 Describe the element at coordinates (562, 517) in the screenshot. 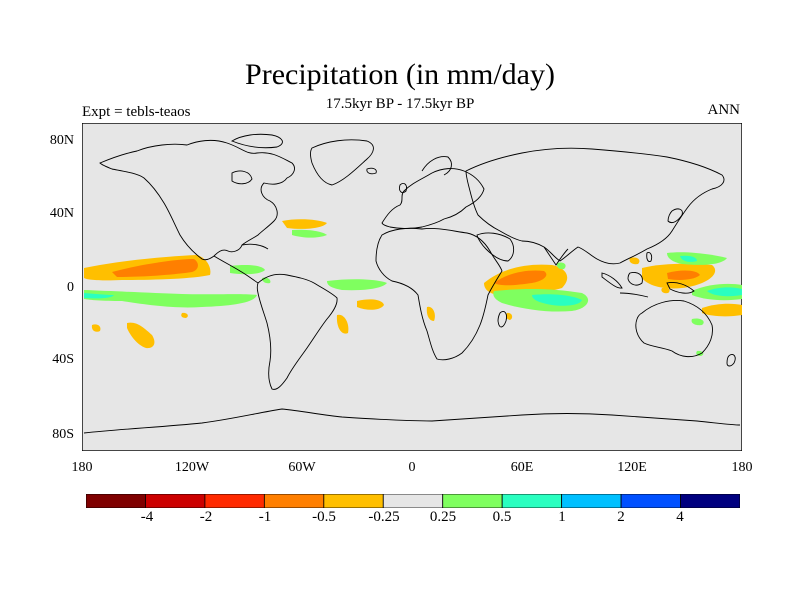

I see `colorbar-label: 1` at that location.